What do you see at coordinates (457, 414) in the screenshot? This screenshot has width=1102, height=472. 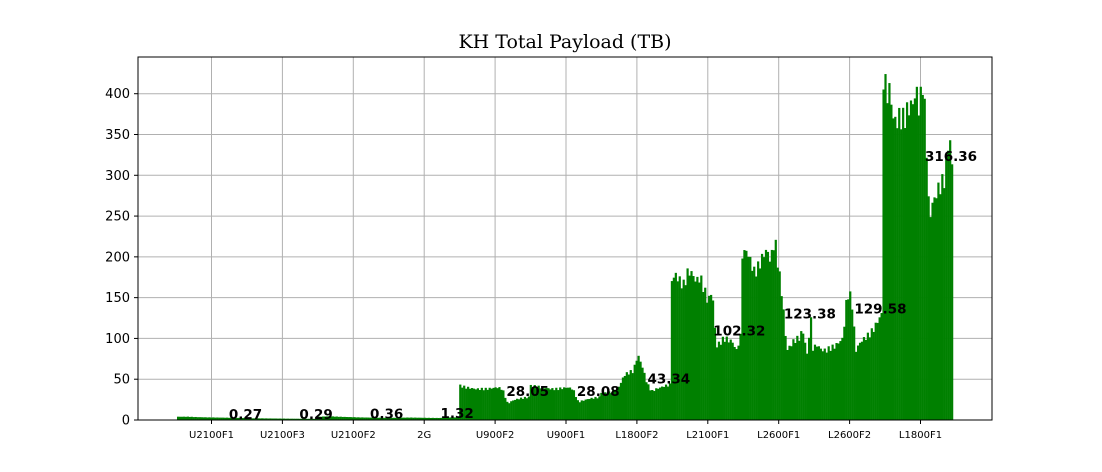 I see `data-label: 1.32` at bounding box center [457, 414].